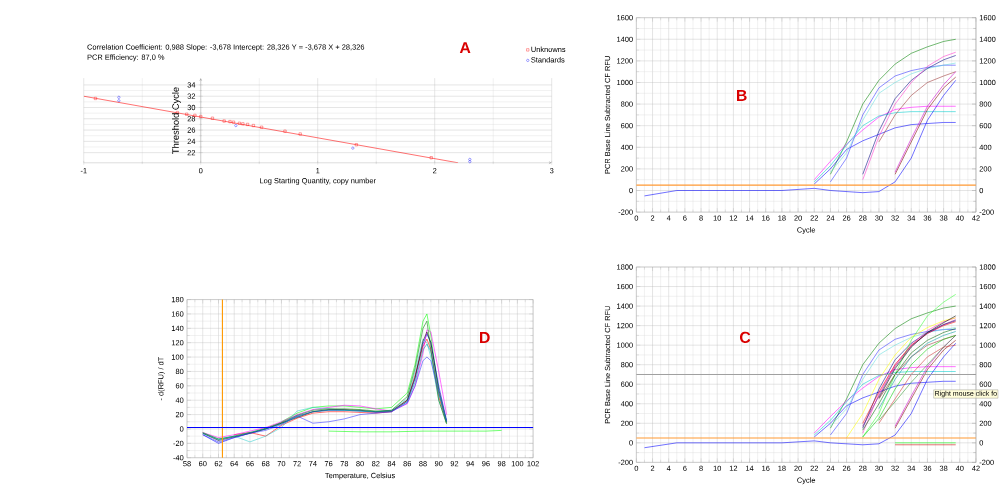 This screenshot has width=1002, height=488. Describe the element at coordinates (176, 120) in the screenshot. I see `y-axis-title: Threshold Cycle` at that location.